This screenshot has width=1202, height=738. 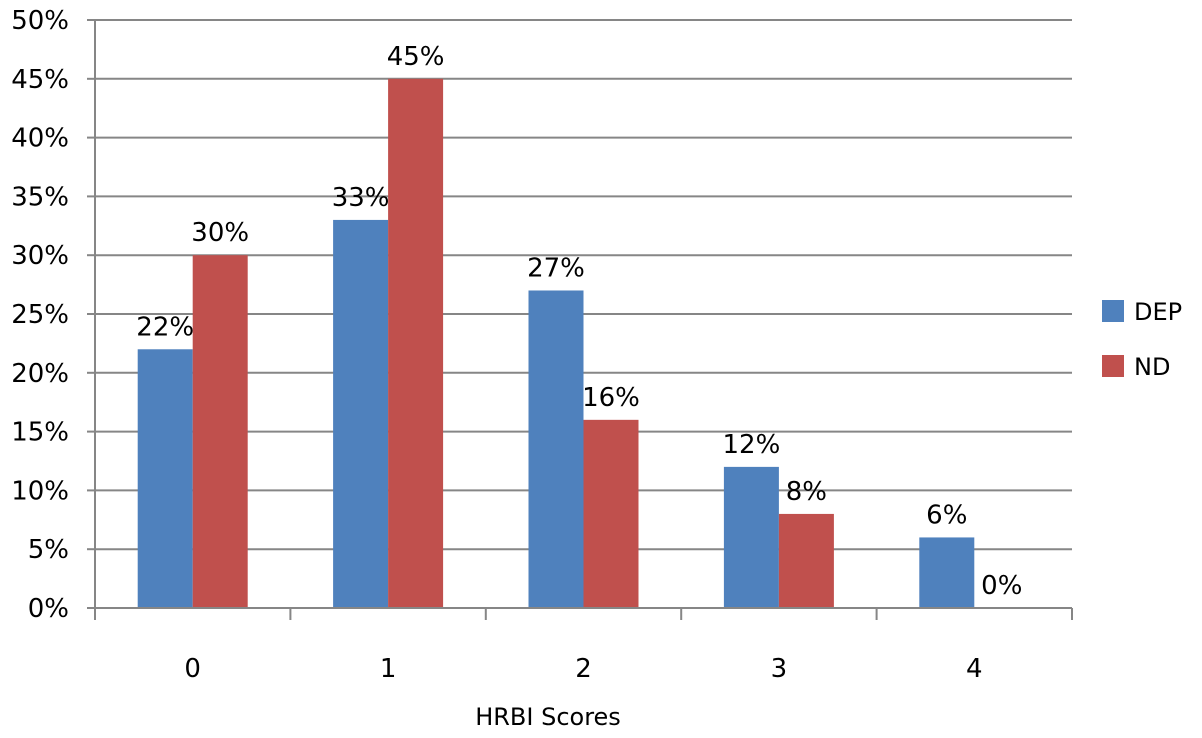 What do you see at coordinates (1152, 367) in the screenshot?
I see `legend-label-nd: ND` at bounding box center [1152, 367].